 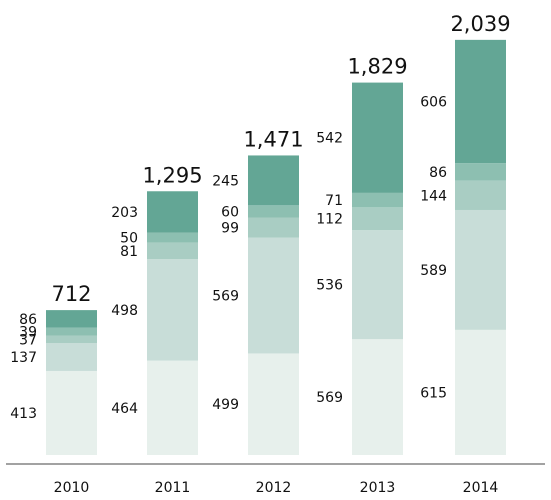 I want to click on segment-value-label: 37, so click(x=28, y=340).